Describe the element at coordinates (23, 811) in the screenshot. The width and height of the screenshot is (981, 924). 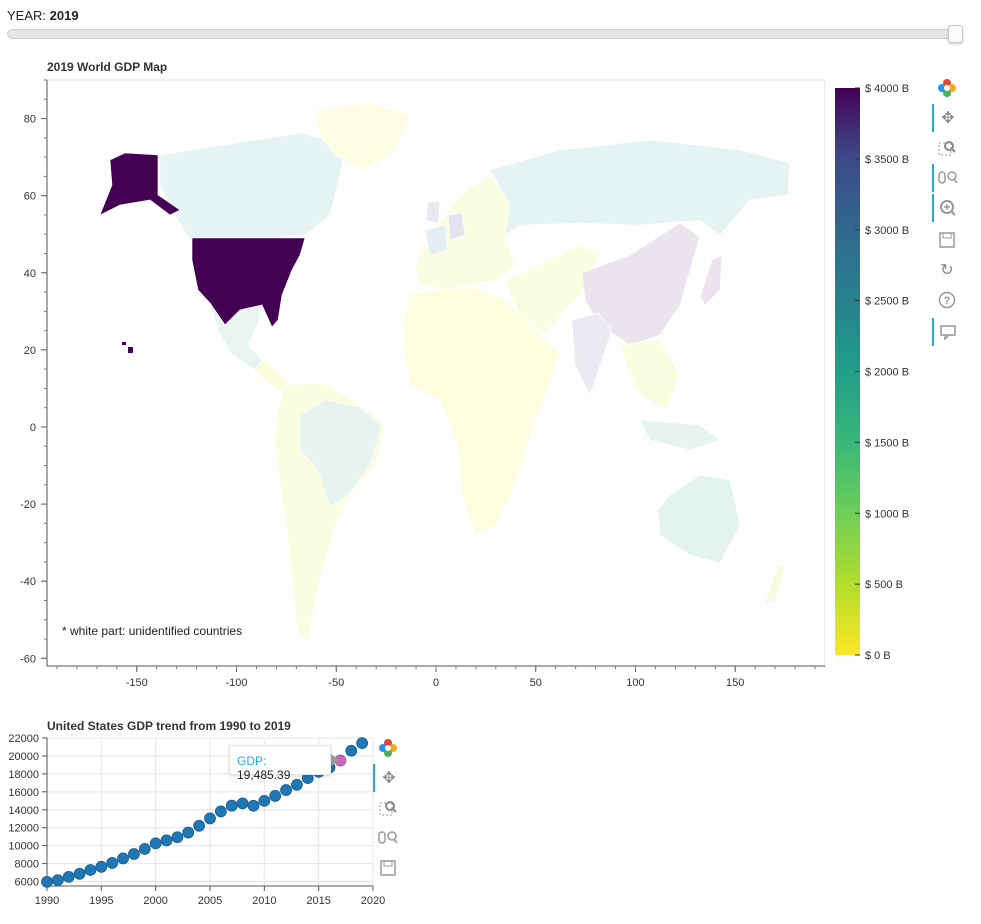
I see `trend-y-tick-label: 14000` at that location.